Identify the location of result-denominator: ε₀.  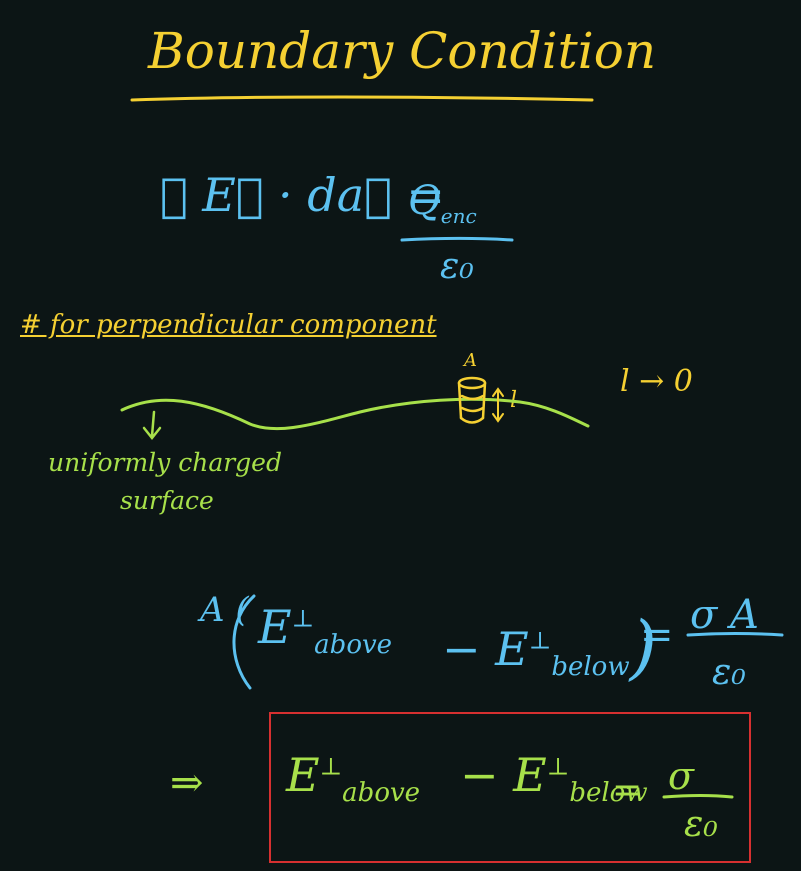
(701, 824).